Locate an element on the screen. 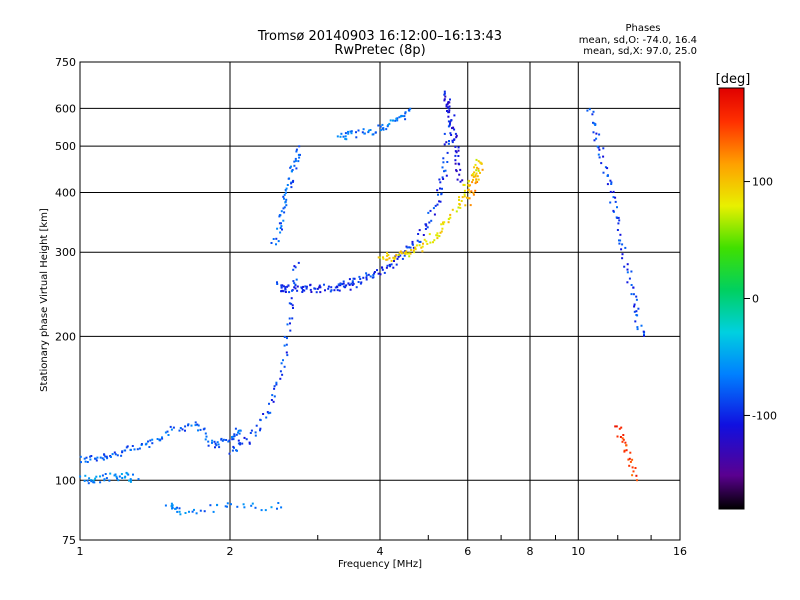 This screenshot has height=600, width=800. colorbar-tick-label: 0 is located at coordinates (755, 299).